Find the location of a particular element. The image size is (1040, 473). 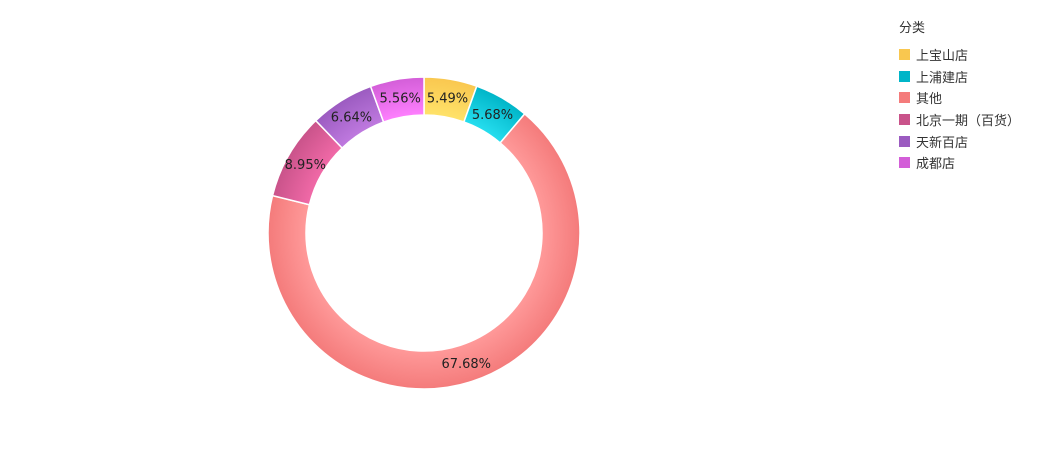

legend: 分类 上宝山店上浦建店其他北京一期（百货） 天新百店成都店 is located at coordinates (959, 97).